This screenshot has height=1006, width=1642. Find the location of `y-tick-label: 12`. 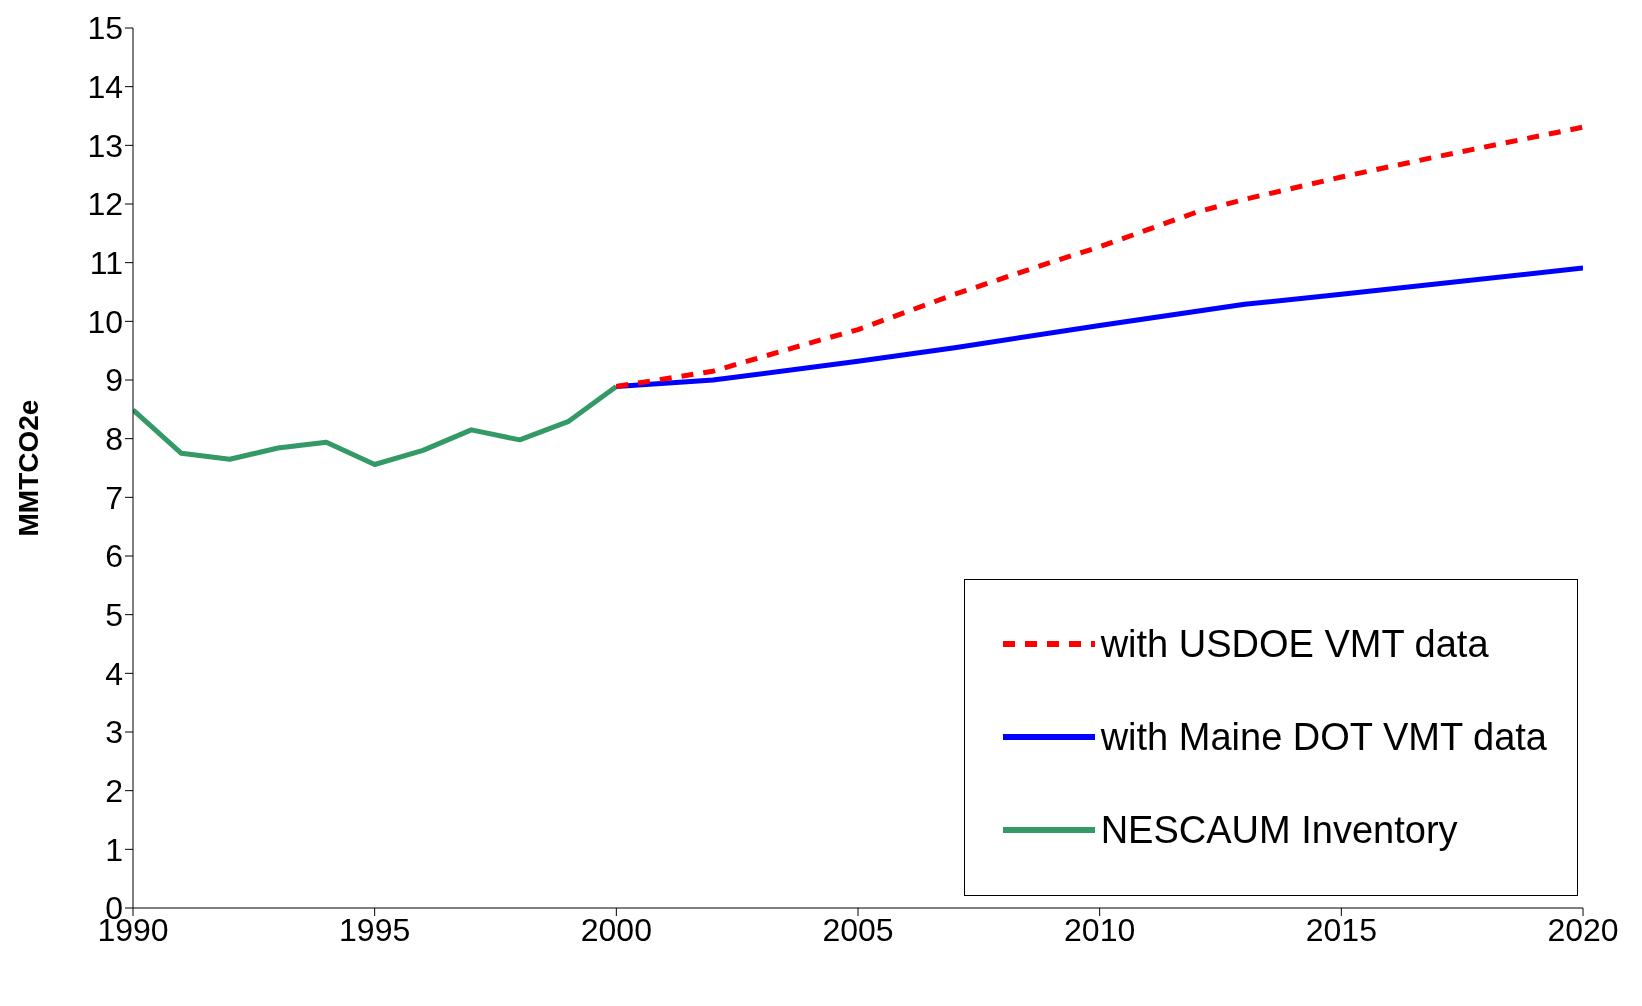

y-tick-label: 12 is located at coordinates (105, 204).